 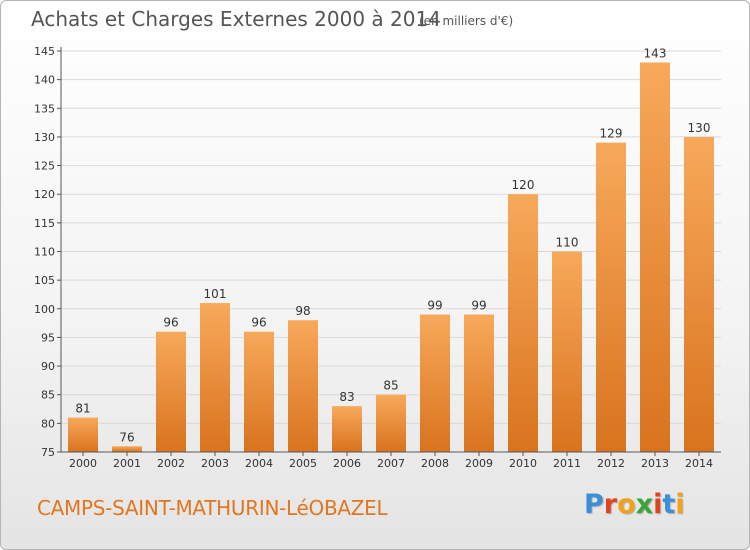 I want to click on y-tick-label: 90, so click(x=48, y=366).